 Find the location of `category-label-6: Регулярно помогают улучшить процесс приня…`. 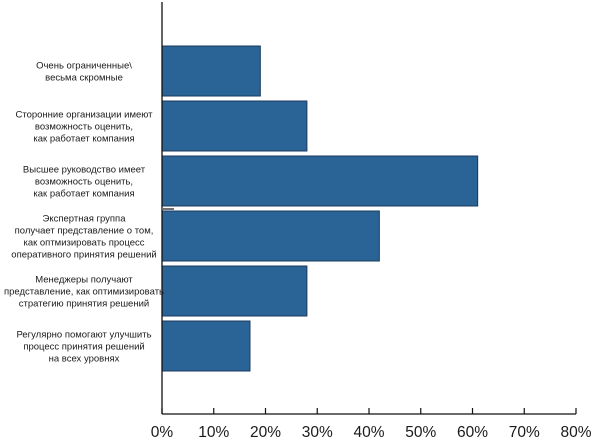

category-label-6: Регулярно помогают улучшить процесс приня… is located at coordinates (83, 347).